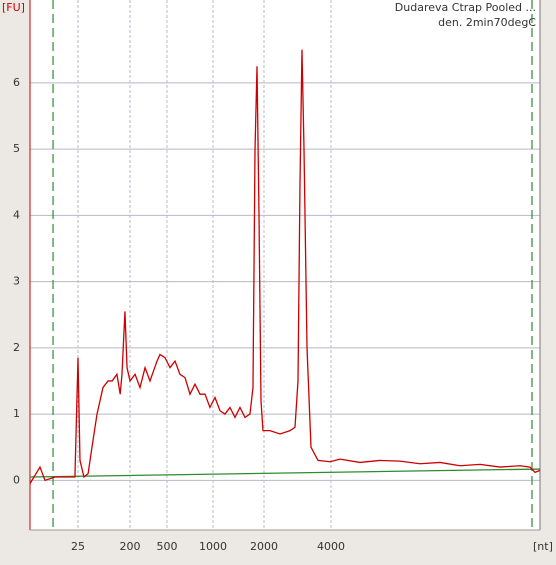 The image size is (556, 565). I want to click on y-tick-label: 3, so click(16, 281).